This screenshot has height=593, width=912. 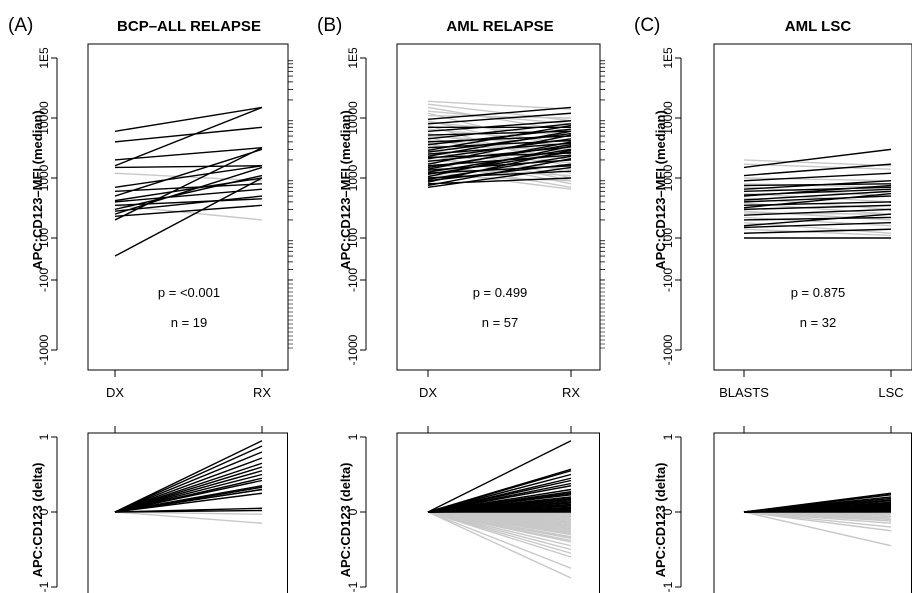 I want to click on panel-b-top-y-tick-label: -1000, so click(x=353, y=349).